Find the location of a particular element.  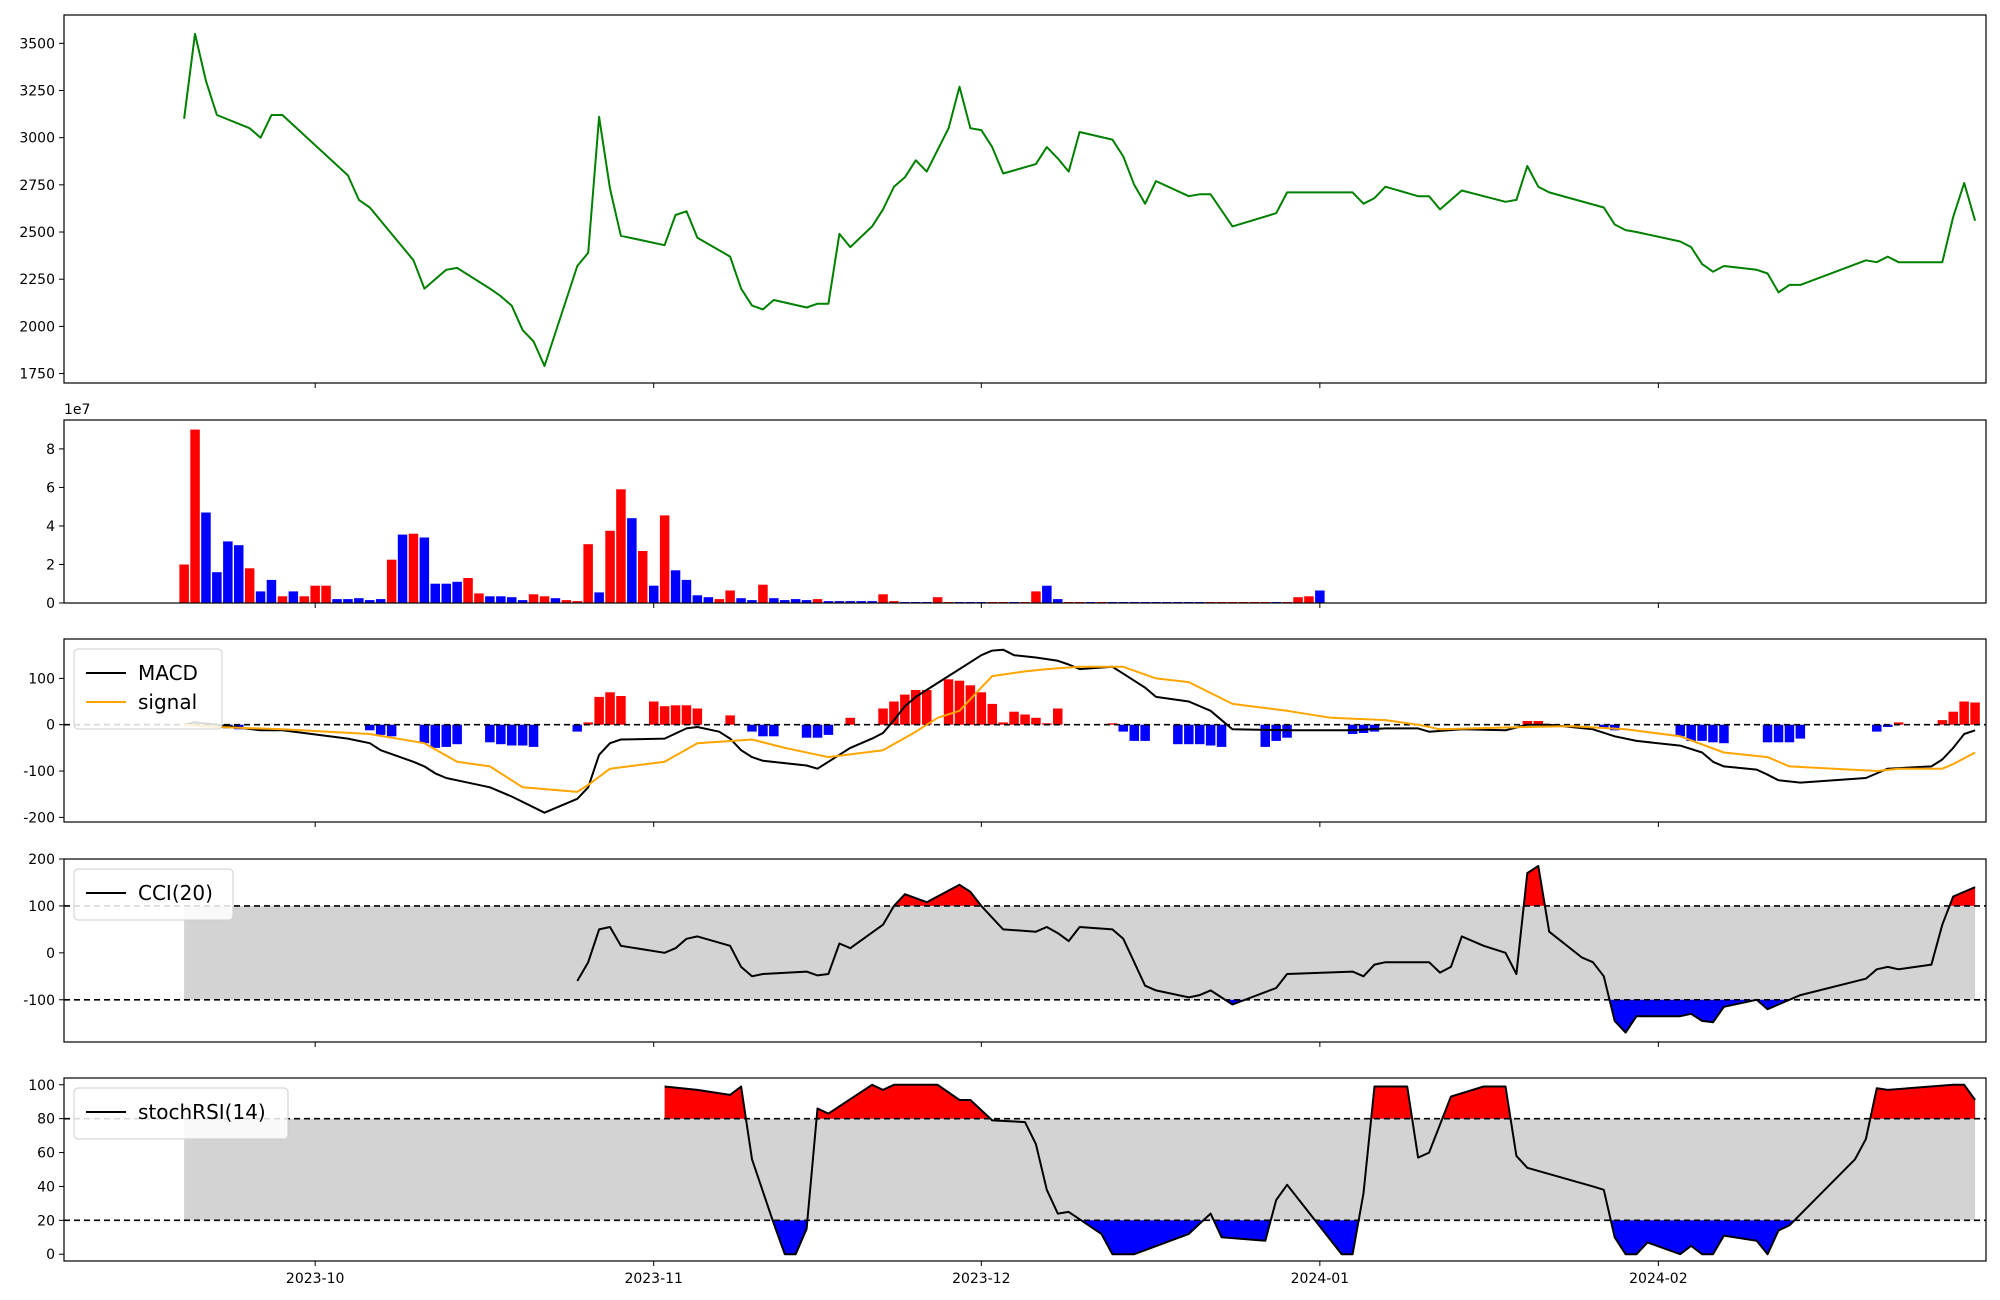

volume-ytick-label: 0 is located at coordinates (50, 604).